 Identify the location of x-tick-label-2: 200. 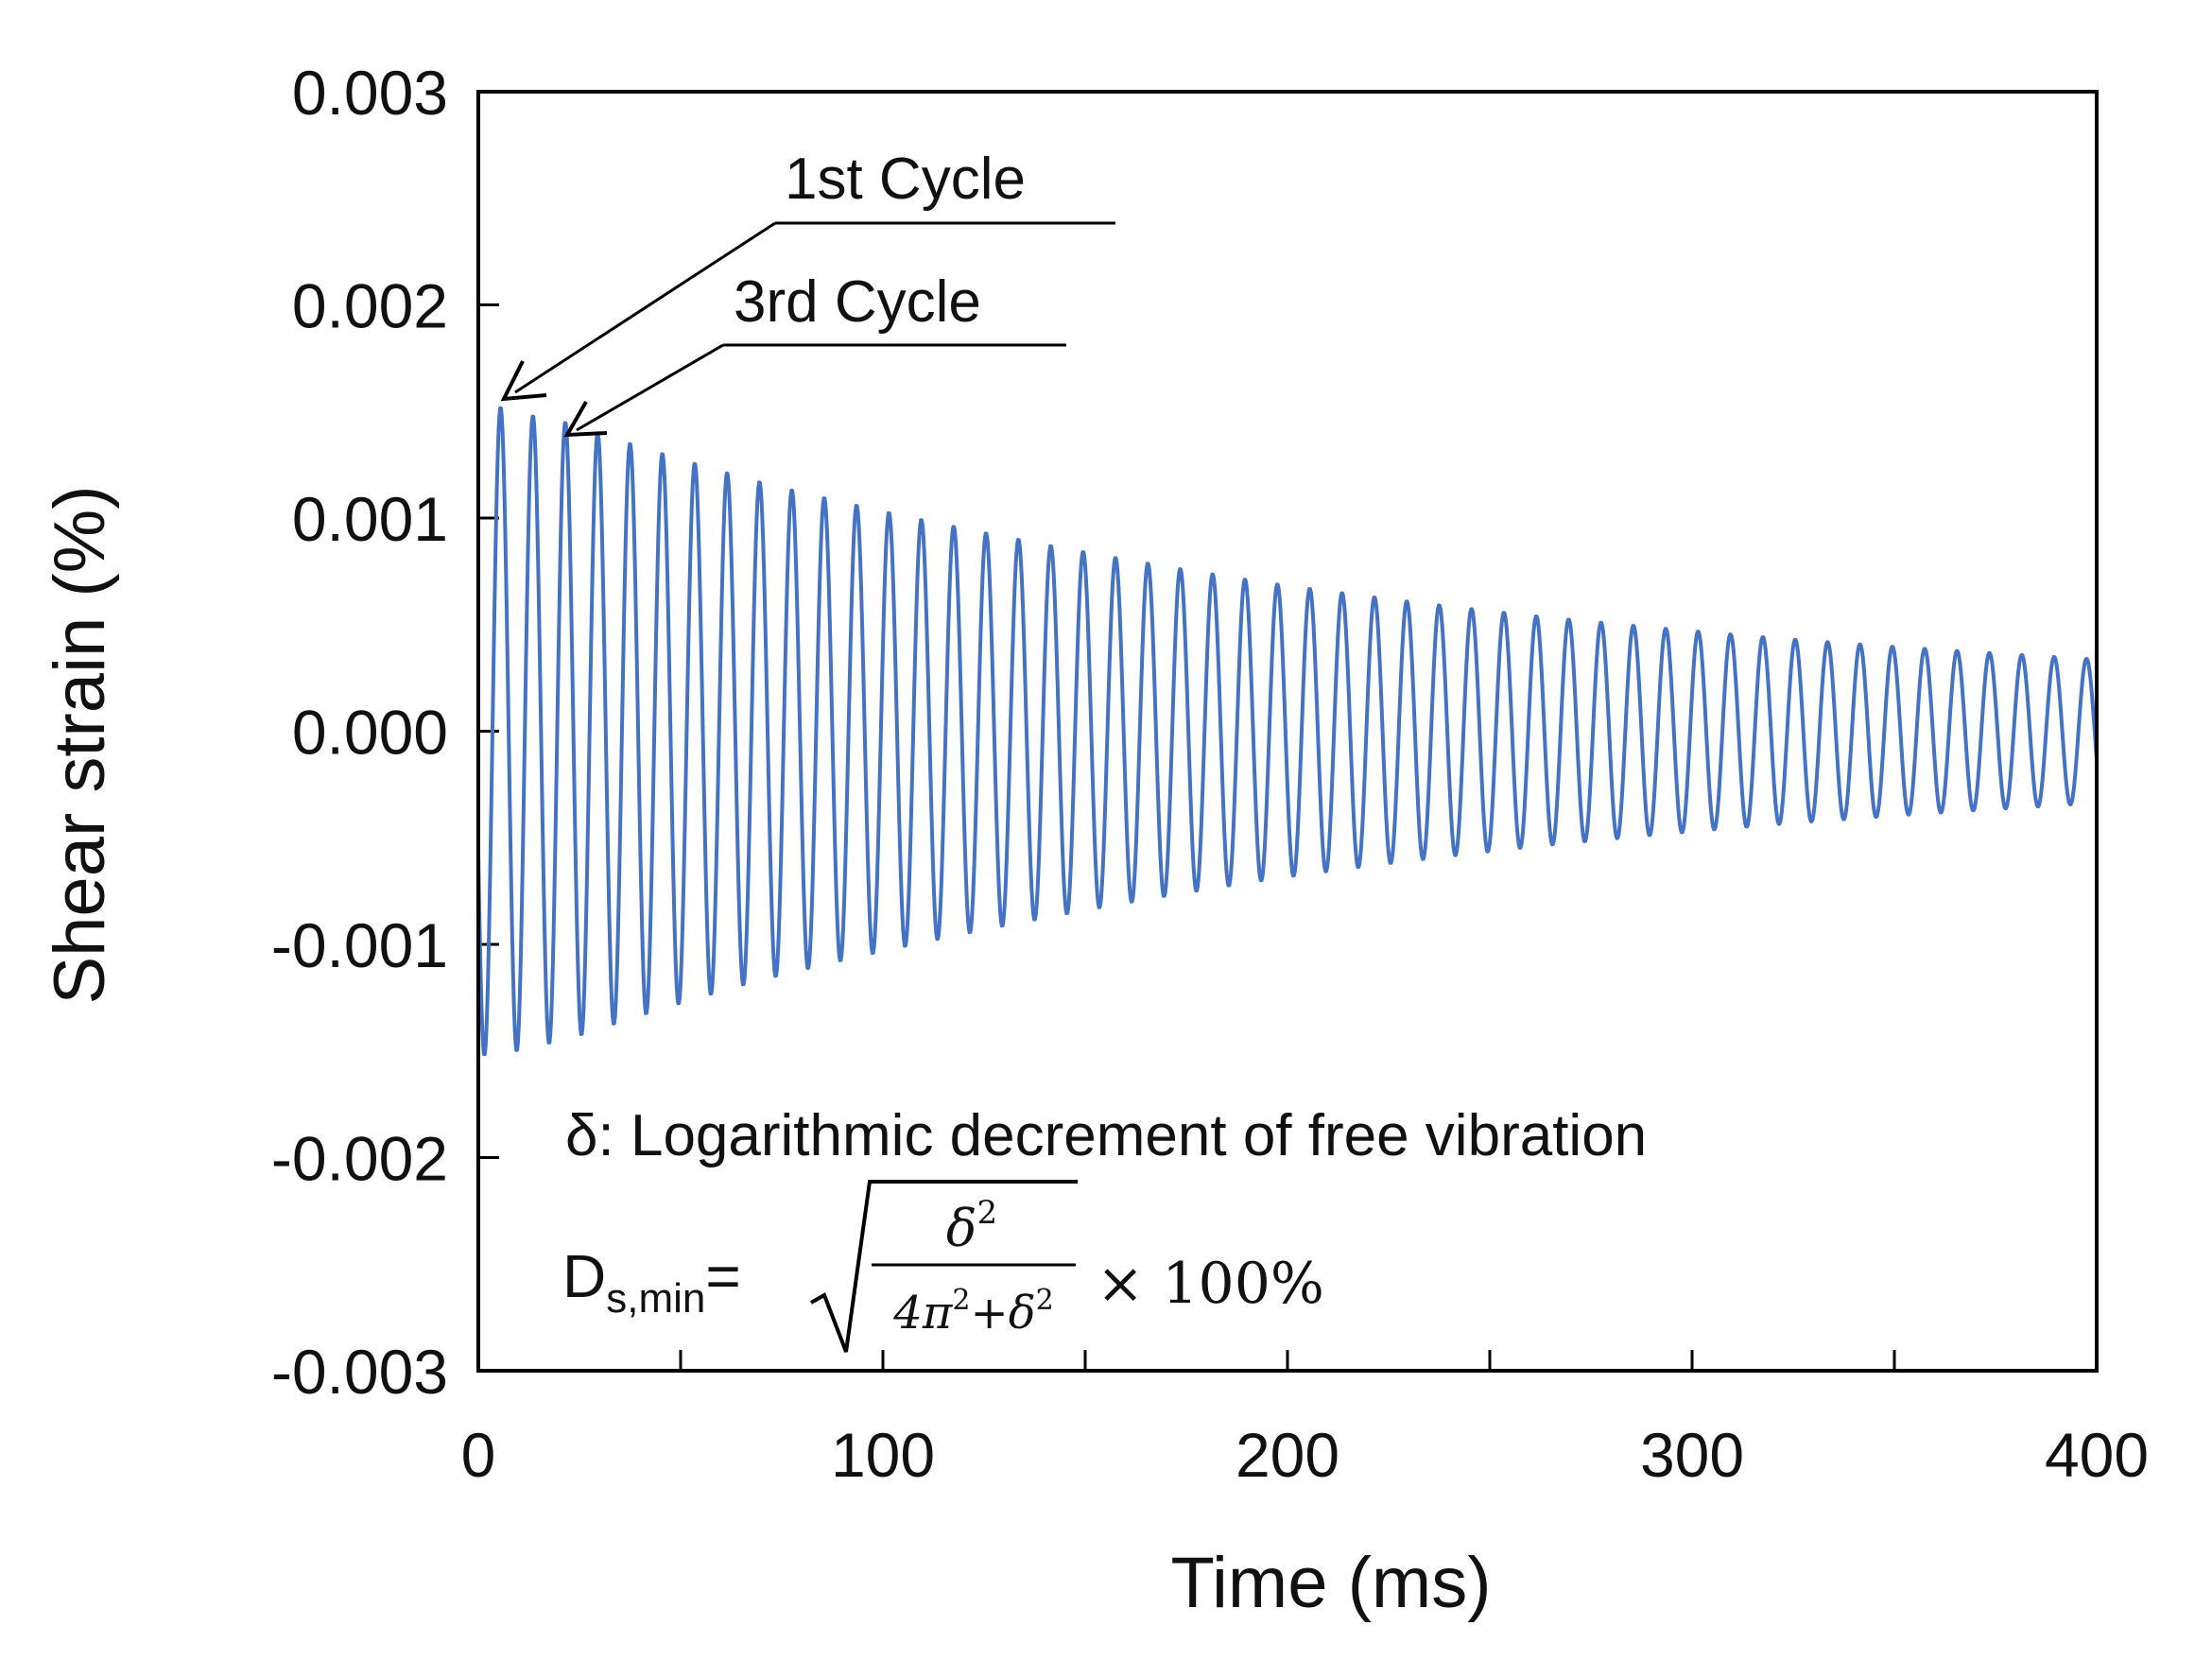
(1287, 1455).